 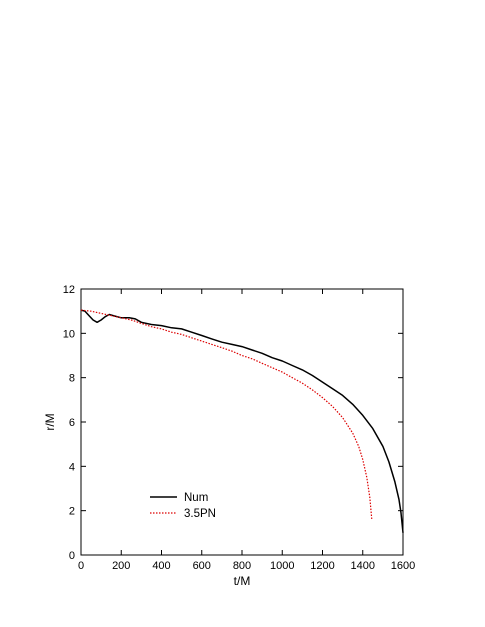 I want to click on y-tick-label-1: 2, so click(x=72, y=512).